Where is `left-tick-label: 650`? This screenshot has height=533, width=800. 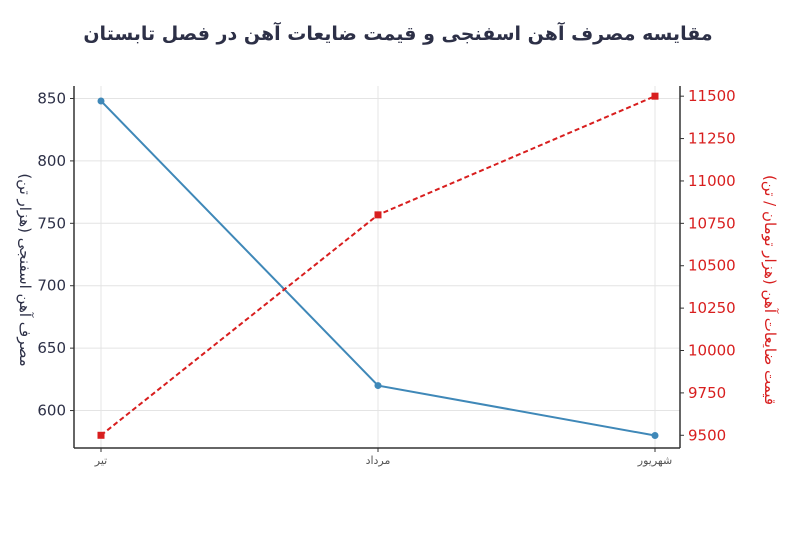
left-tick-label: 650 is located at coordinates (51, 348).